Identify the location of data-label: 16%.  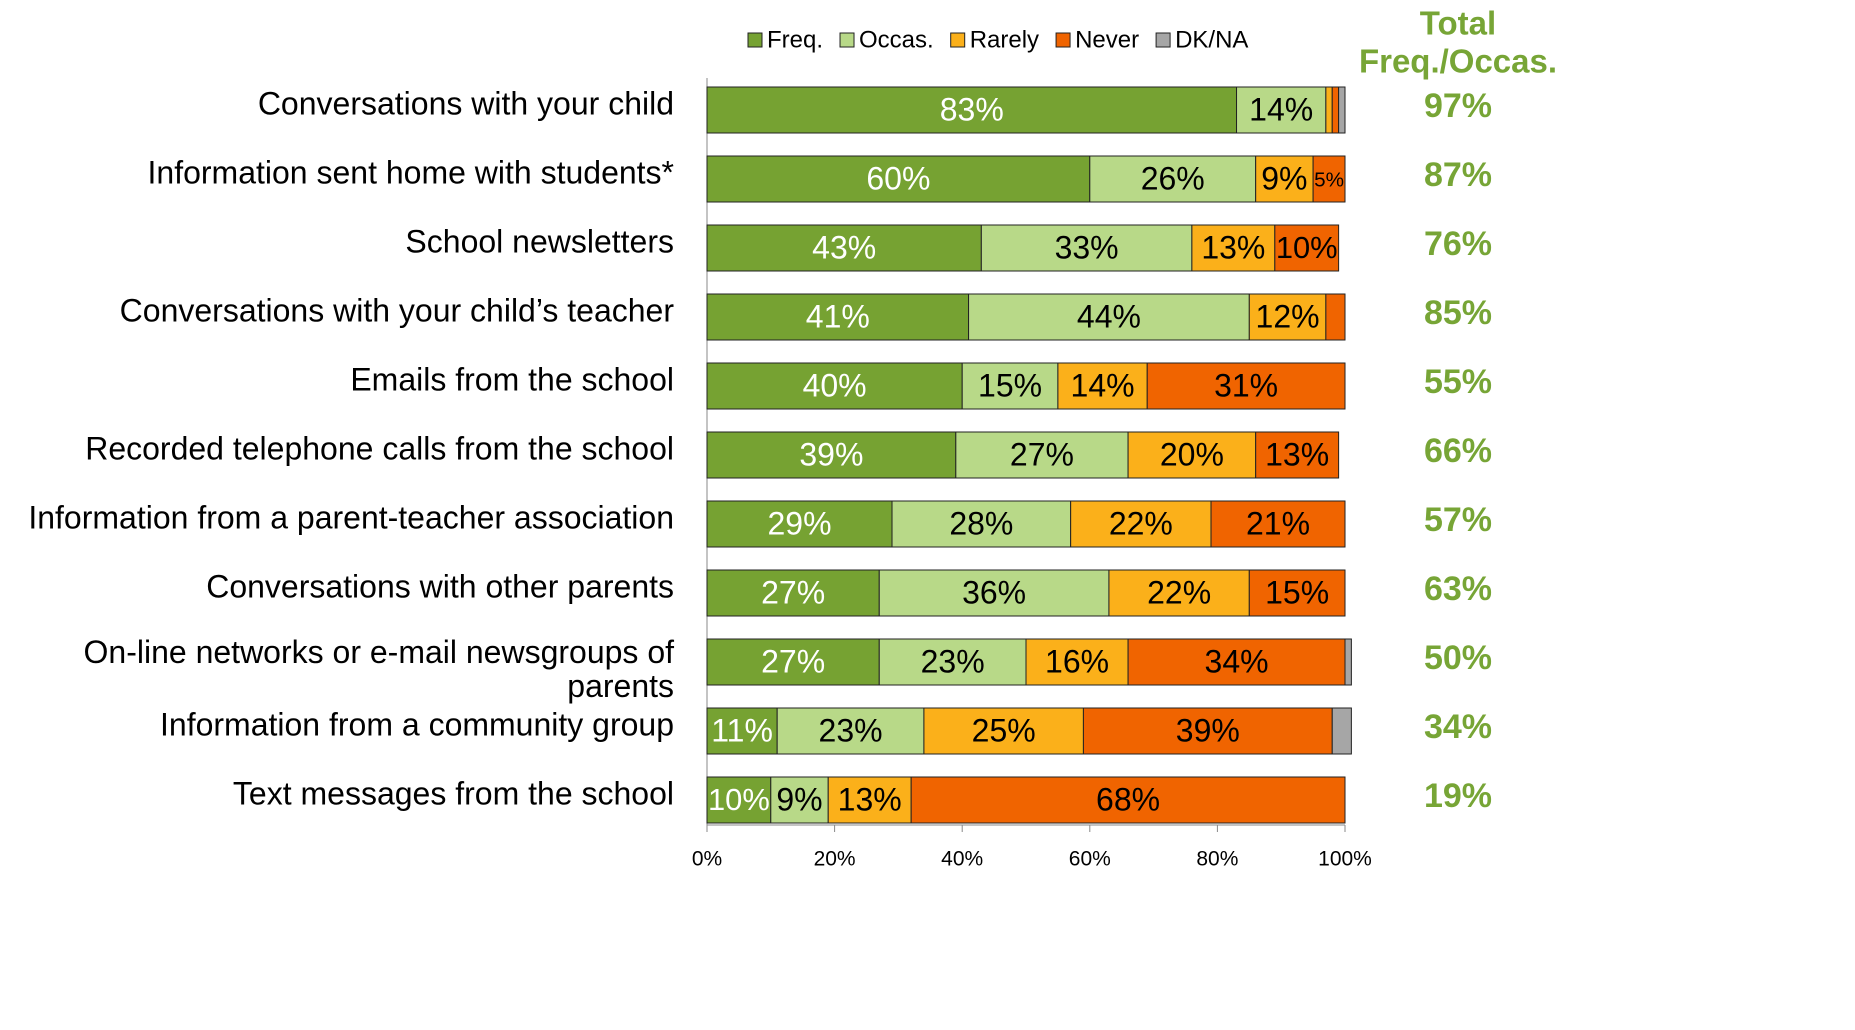
(1077, 661).